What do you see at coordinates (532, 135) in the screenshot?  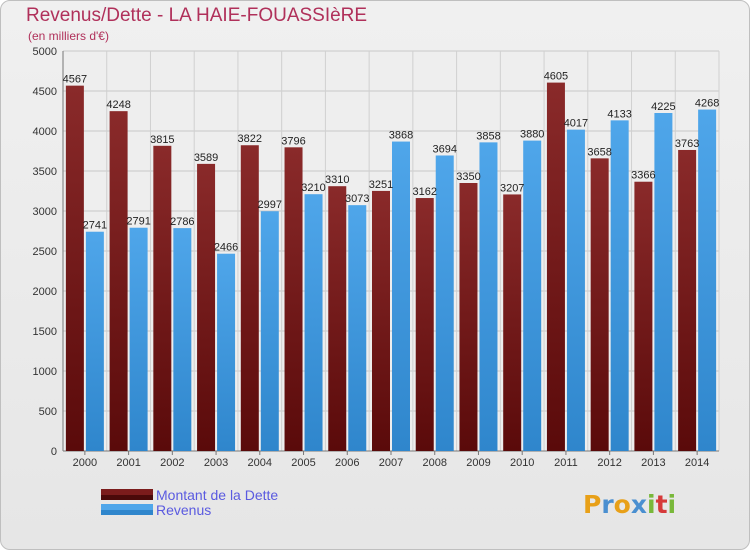 I see `data-label: 3880` at bounding box center [532, 135].